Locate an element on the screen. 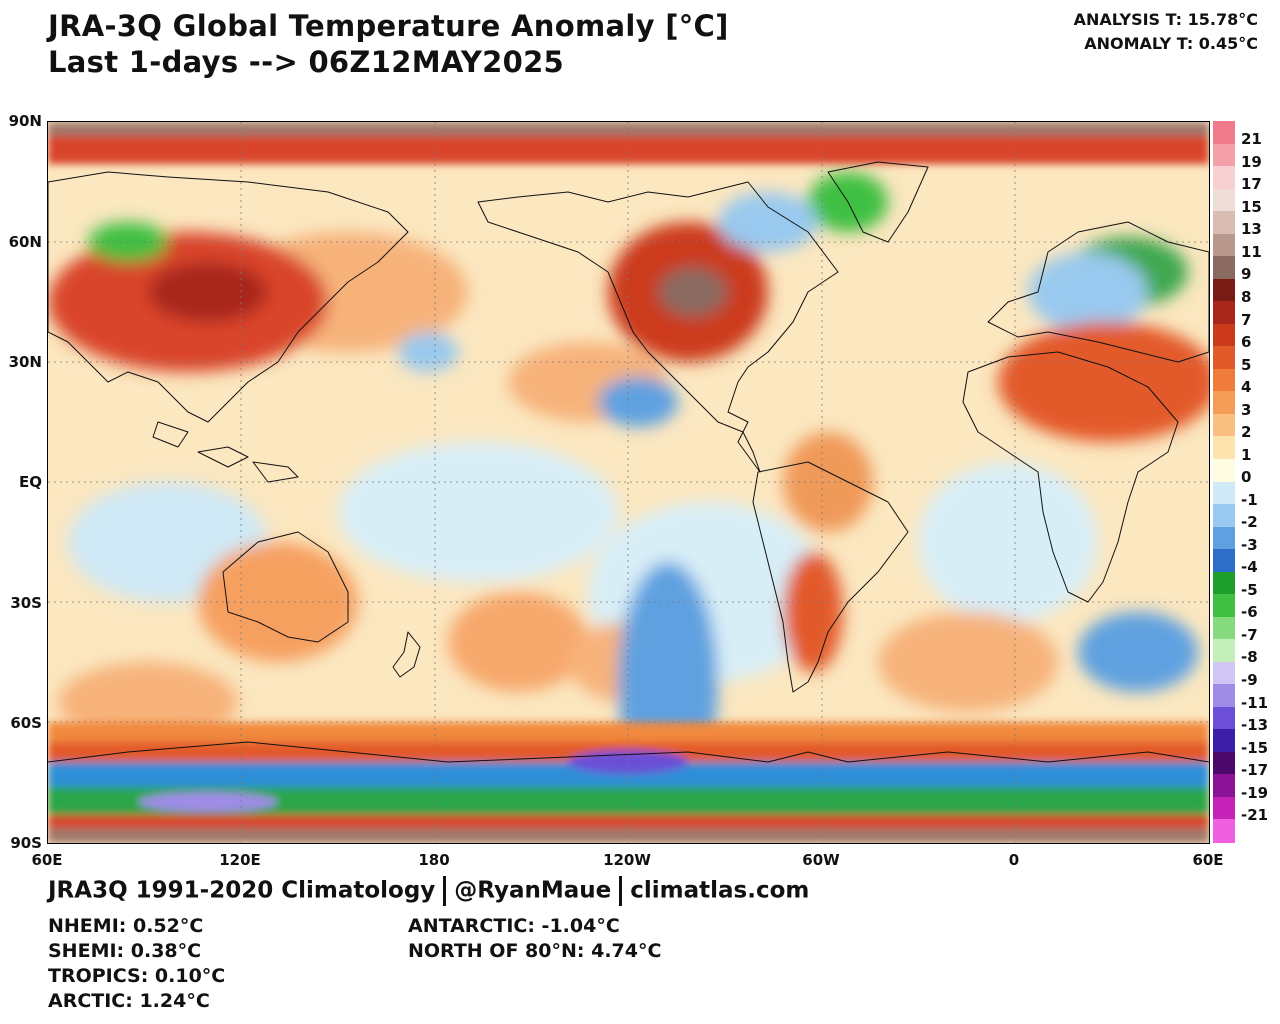 The image size is (1280, 1024). credit-site: climatlas.com is located at coordinates (720, 890).